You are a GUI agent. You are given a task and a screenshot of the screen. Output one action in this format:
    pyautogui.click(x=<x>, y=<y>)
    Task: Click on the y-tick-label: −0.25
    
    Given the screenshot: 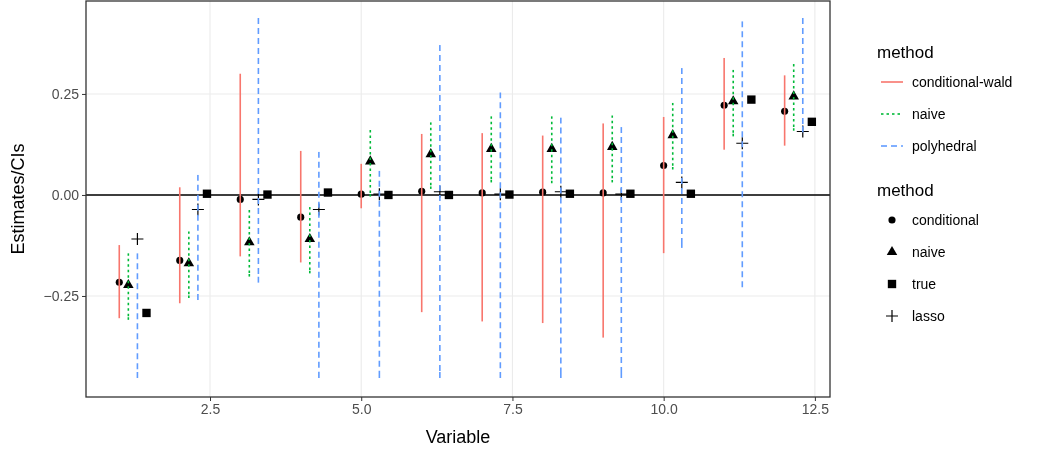 What is the action you would take?
    pyautogui.click(x=61, y=295)
    